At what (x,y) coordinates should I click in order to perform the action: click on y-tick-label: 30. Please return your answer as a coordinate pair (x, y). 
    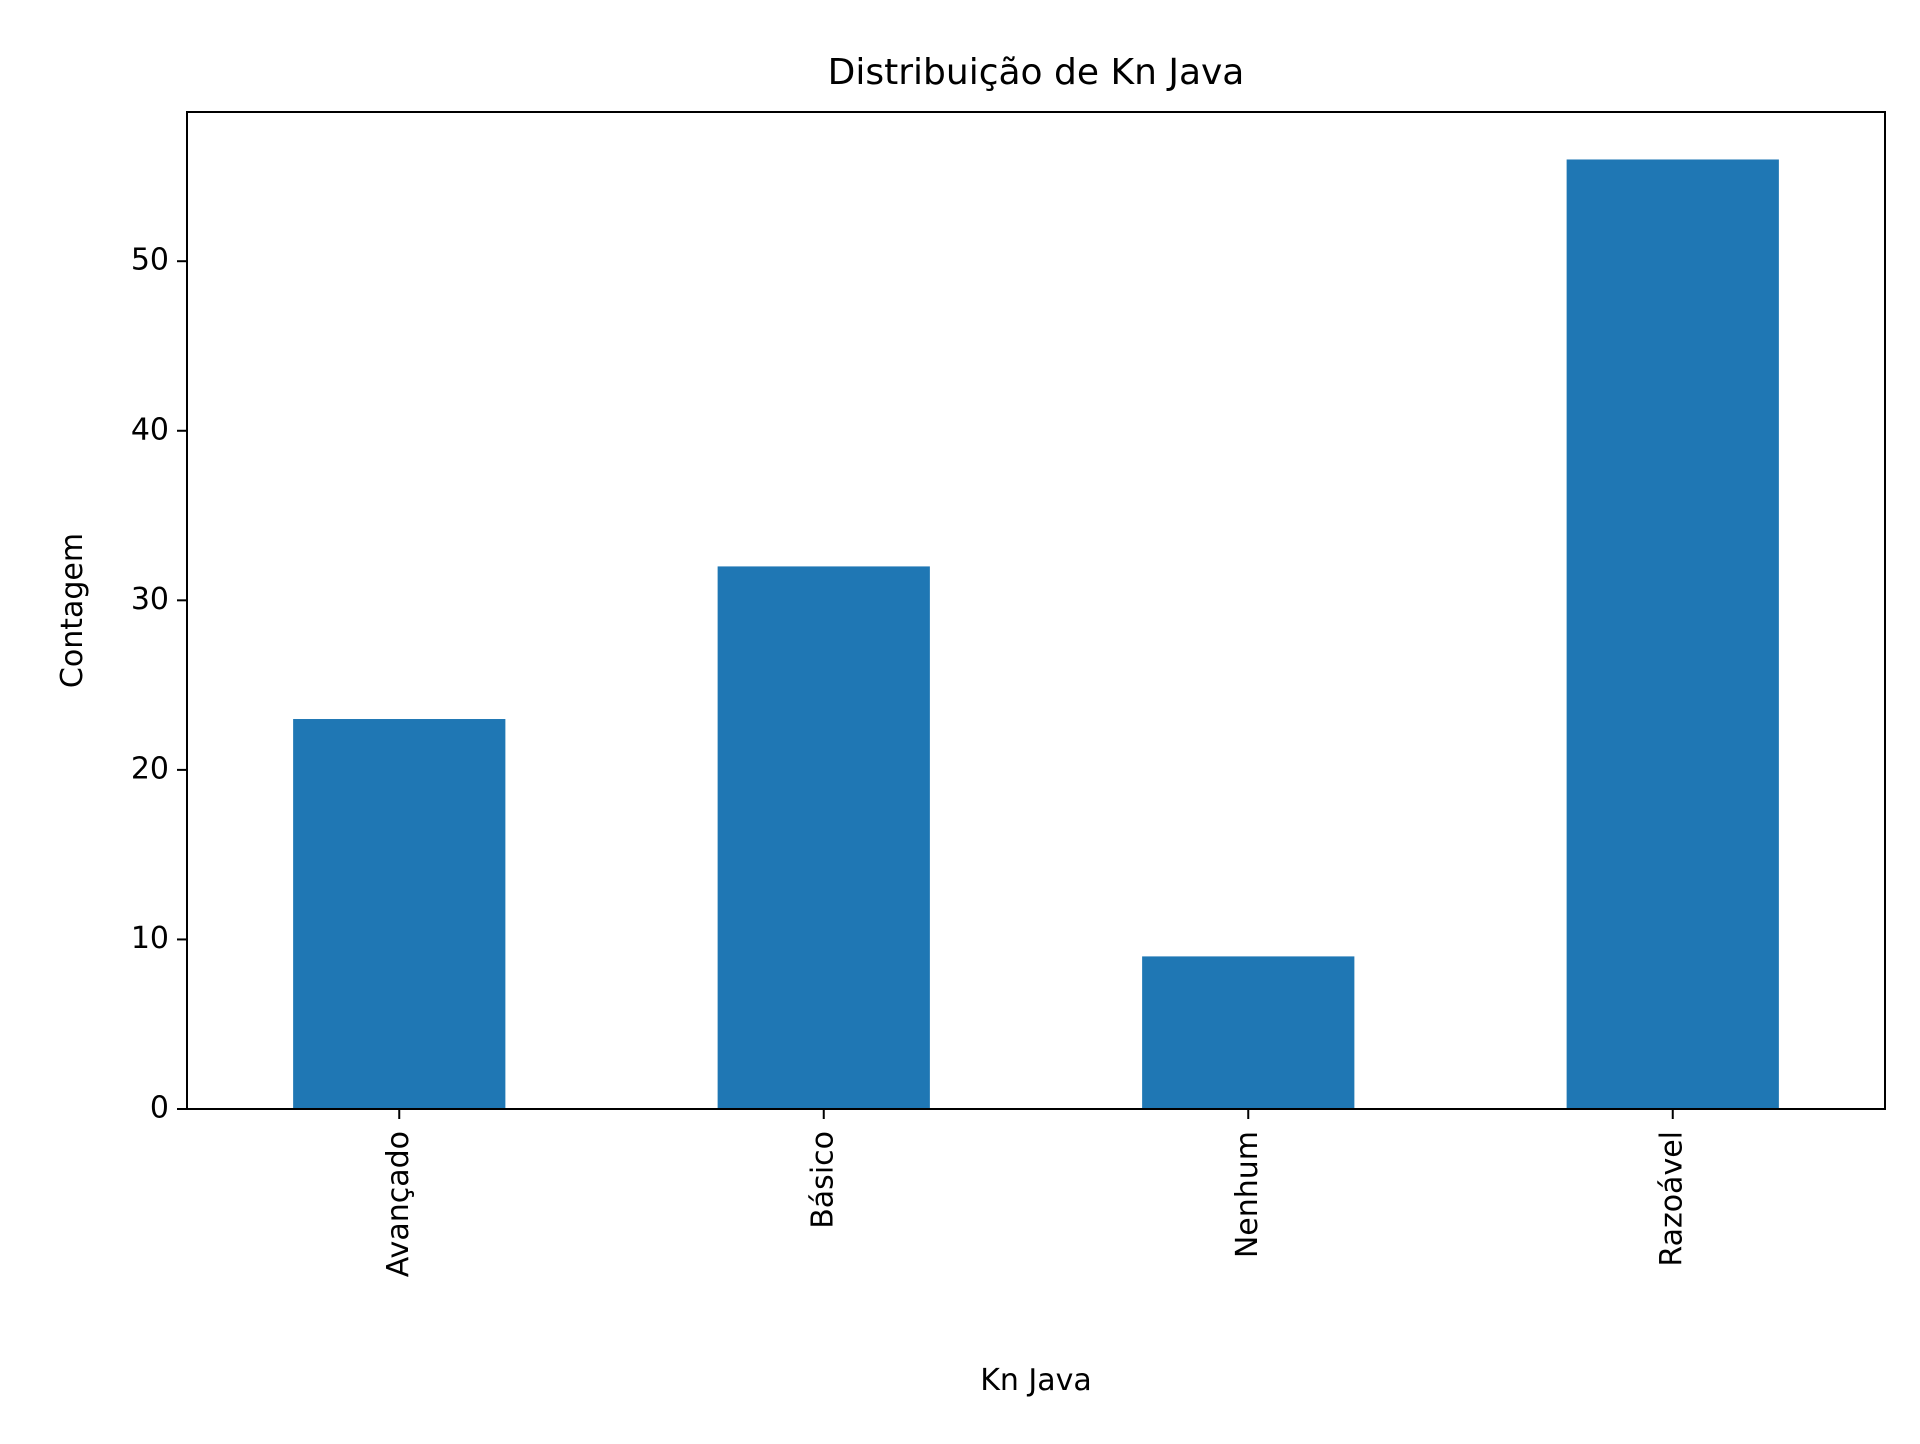
    Looking at the image, I should click on (150, 599).